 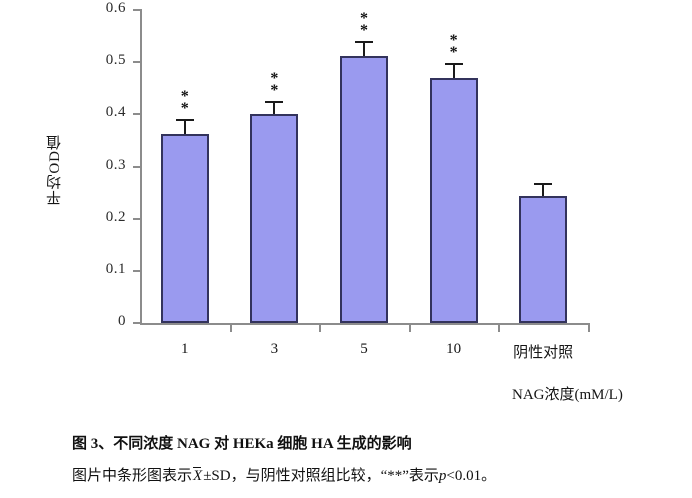 What do you see at coordinates (115, 216) in the screenshot?
I see `y-axis-tick-label: 0.2` at bounding box center [115, 216].